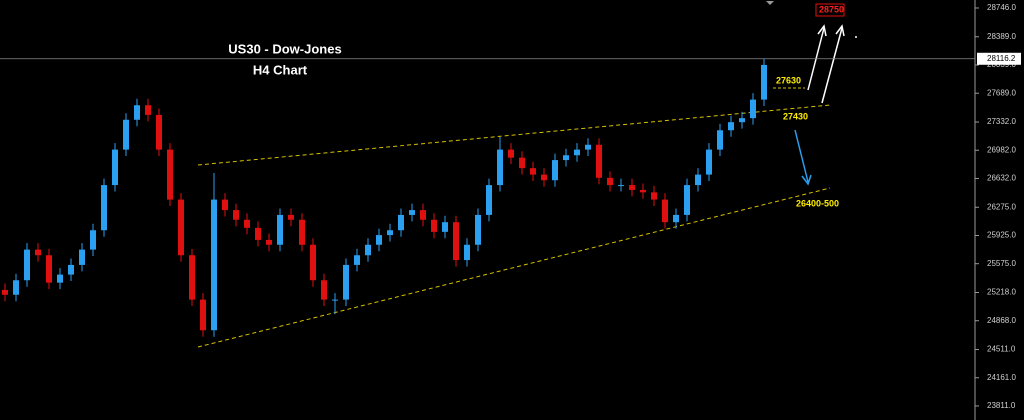  What do you see at coordinates (1001, 58) in the screenshot?
I see `last-price-label: 28116.2` at bounding box center [1001, 58].